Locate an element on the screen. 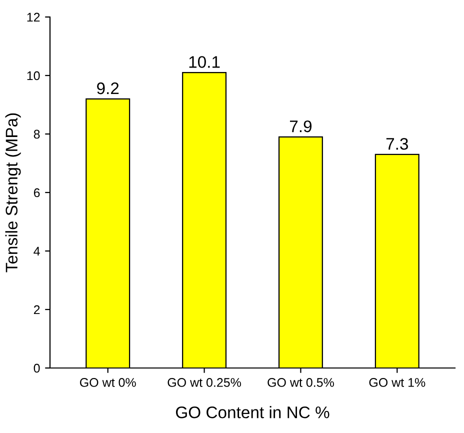 Image resolution: width=464 pixels, height=433 pixels. data-label: 9.2 is located at coordinates (108, 88).